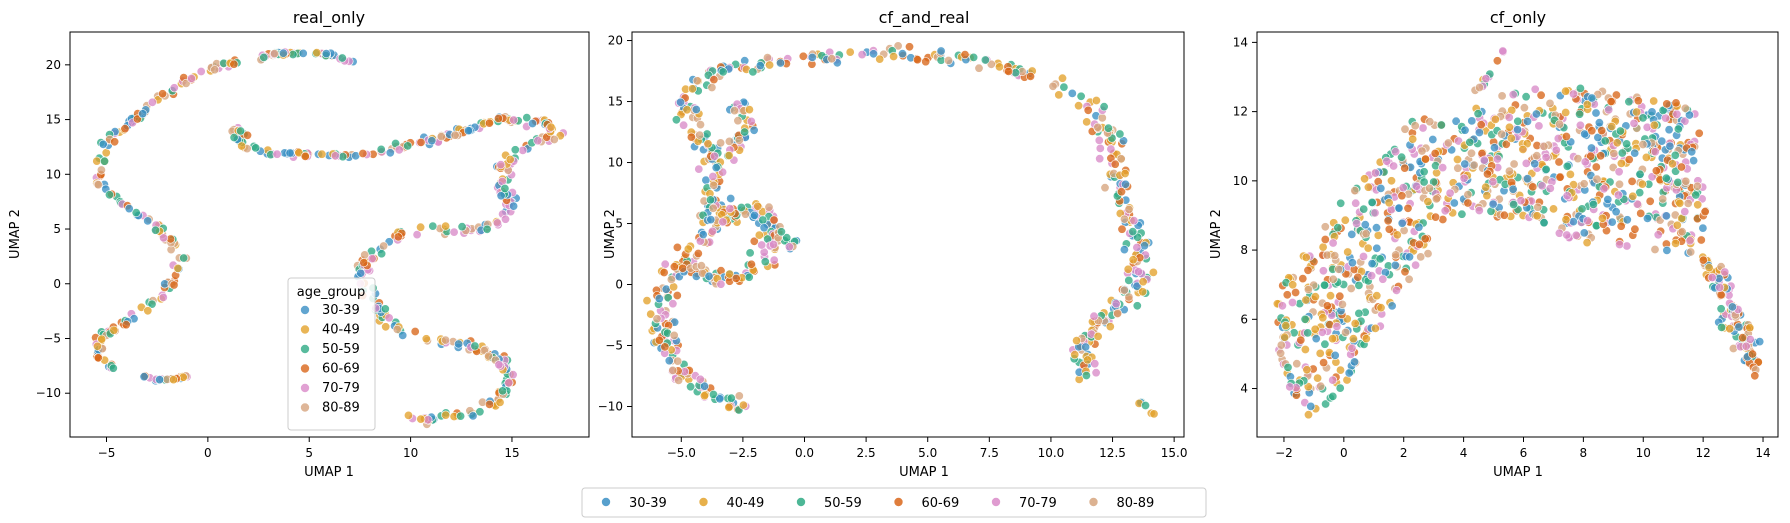 Image resolution: width=1790 pixels, height=523 pixels. What do you see at coordinates (1174, 453) in the screenshot?
I see `x-tick-label: 15.0` at bounding box center [1174, 453].